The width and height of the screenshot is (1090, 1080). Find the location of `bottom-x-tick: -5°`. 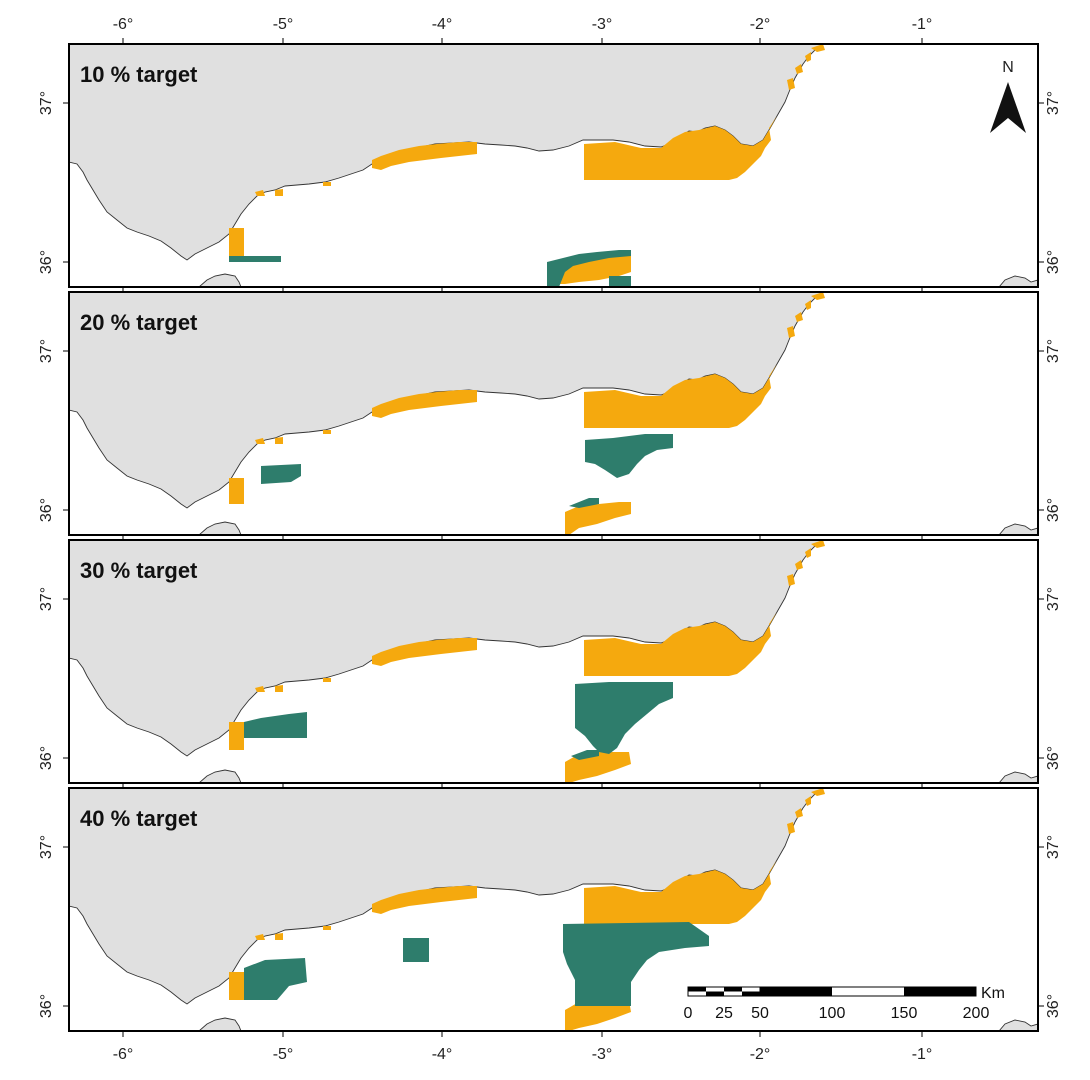

bottom-x-tick: -5° is located at coordinates (283, 1054).